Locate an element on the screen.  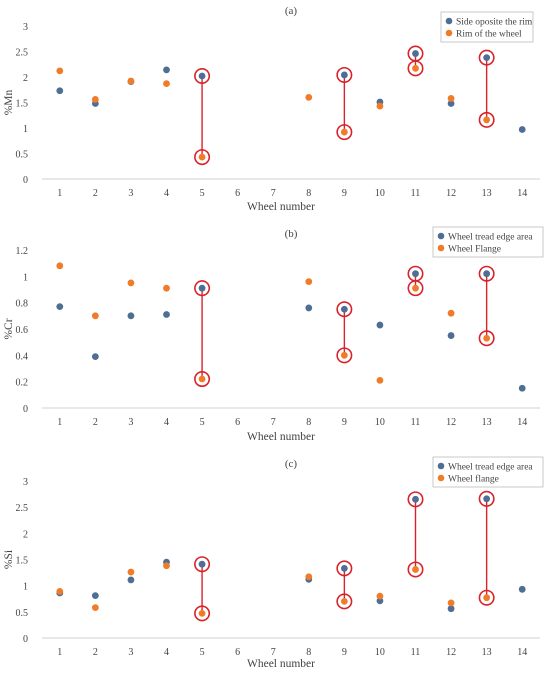
legend-label: Wheel Flange is located at coordinates (474, 250).